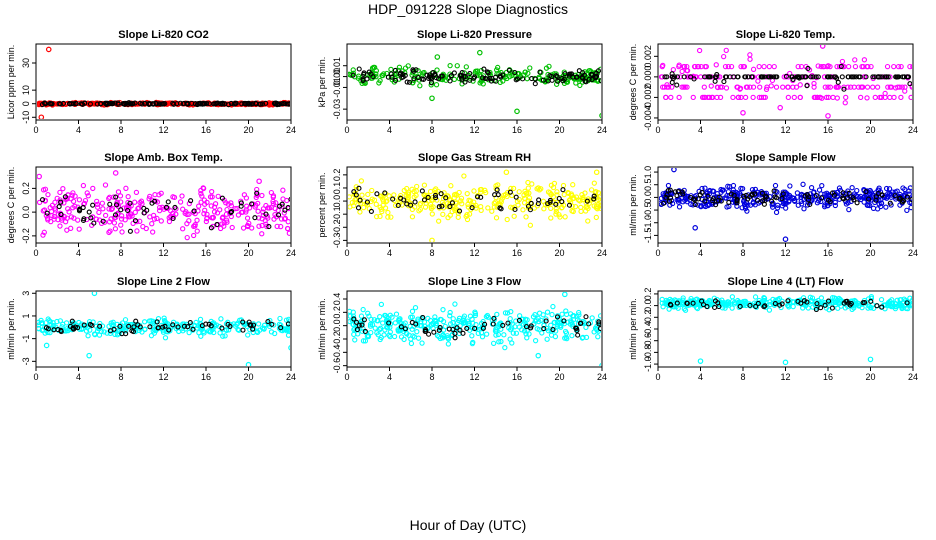  Describe the element at coordinates (337, 312) in the screenshot. I see `y-tick-label: 0.2` at that location.